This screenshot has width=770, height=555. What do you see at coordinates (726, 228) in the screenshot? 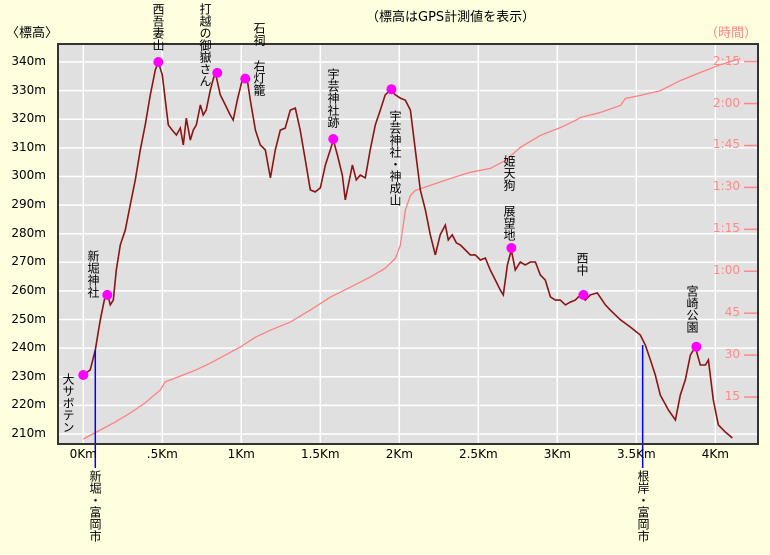
I see `time-tick-label: 1:15` at bounding box center [726, 228].